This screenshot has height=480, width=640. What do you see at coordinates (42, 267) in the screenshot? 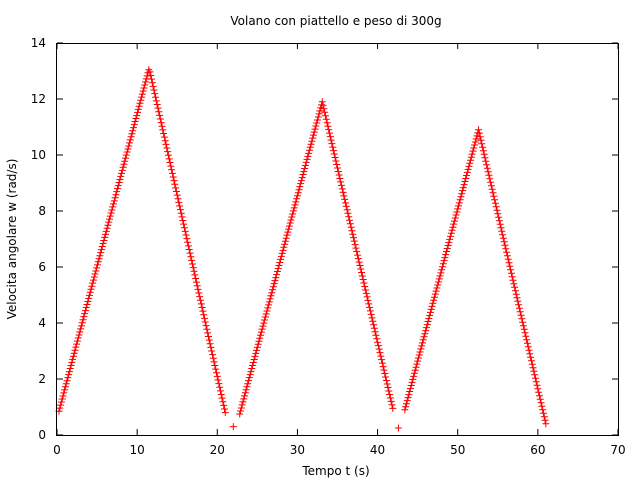
I see `y-tick-label: 6` at bounding box center [42, 267].